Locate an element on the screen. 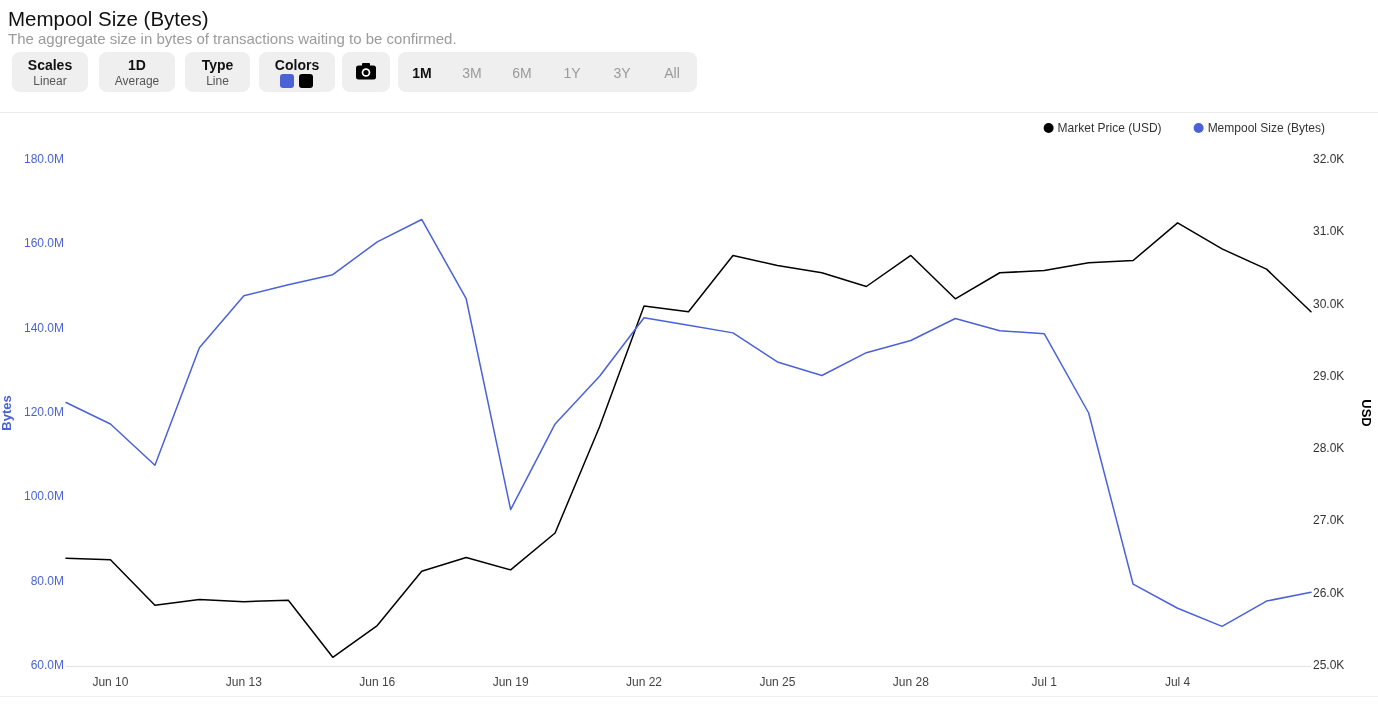 This screenshot has height=706, width=1378. x-tick-label: Jun 16 is located at coordinates (377, 682).